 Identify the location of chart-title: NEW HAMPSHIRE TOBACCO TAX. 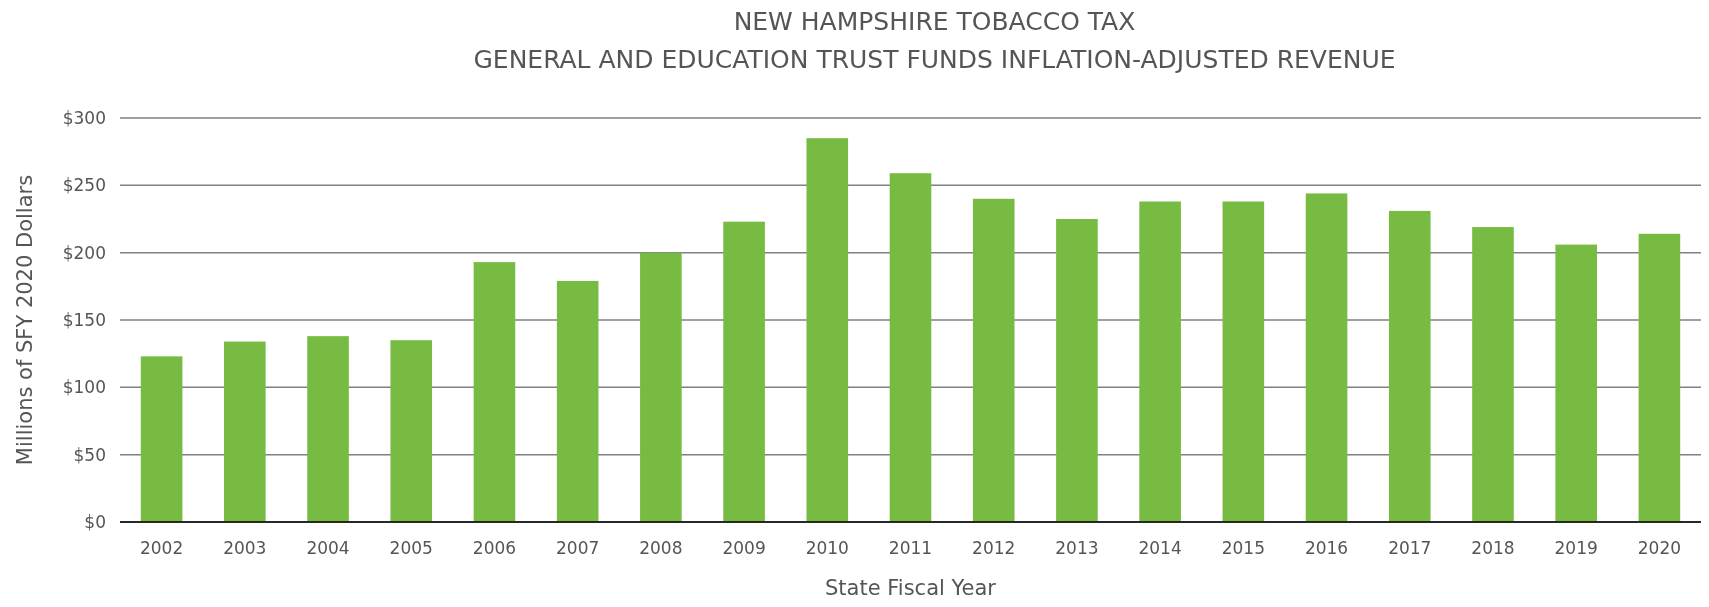
(934, 21).